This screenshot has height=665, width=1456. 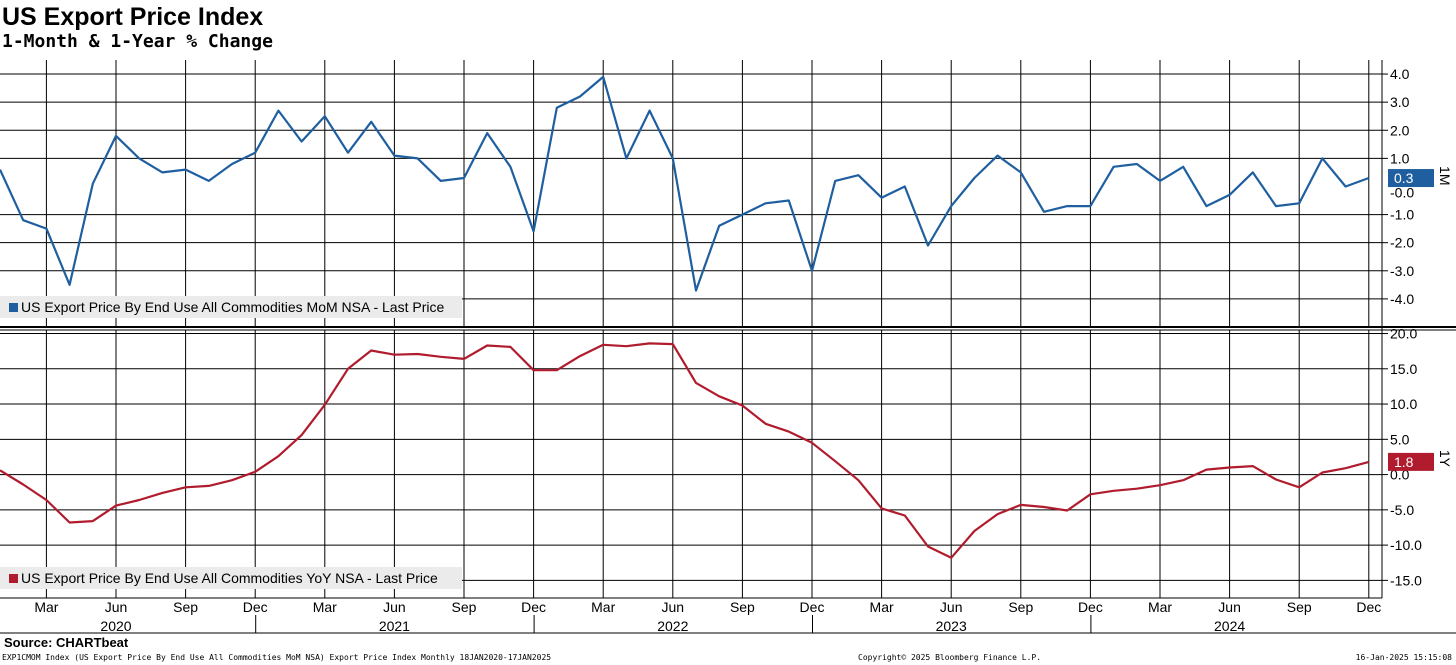 I want to click on x-tick-label-year: 2024, so click(x=1229, y=626).